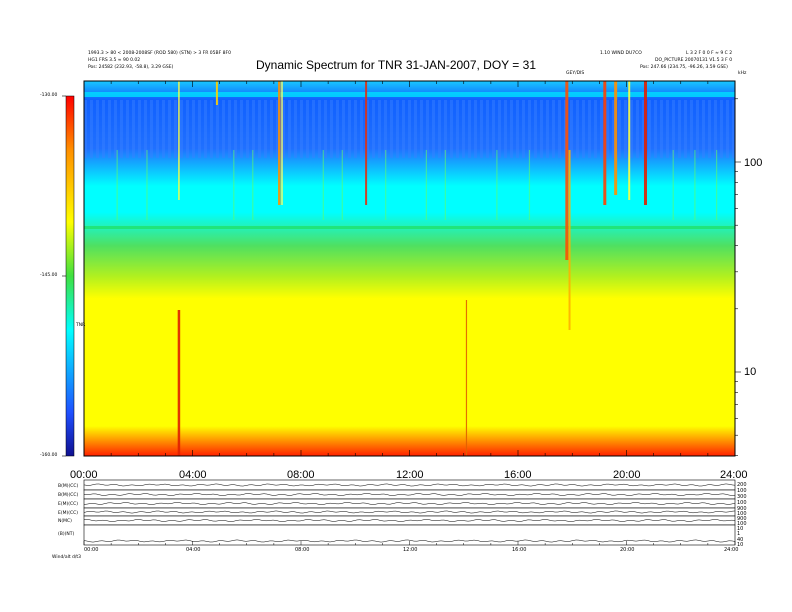  I want to click on panel-5-tick-bottom: 1, so click(739, 534).